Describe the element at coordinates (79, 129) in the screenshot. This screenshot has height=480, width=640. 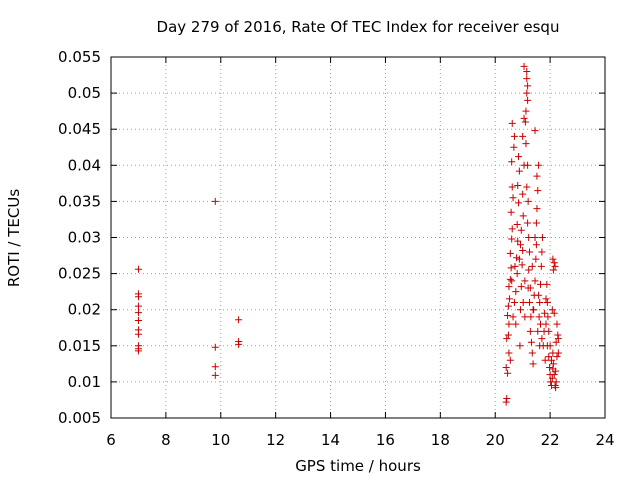
I see `y-tick-label: 0.045` at that location.